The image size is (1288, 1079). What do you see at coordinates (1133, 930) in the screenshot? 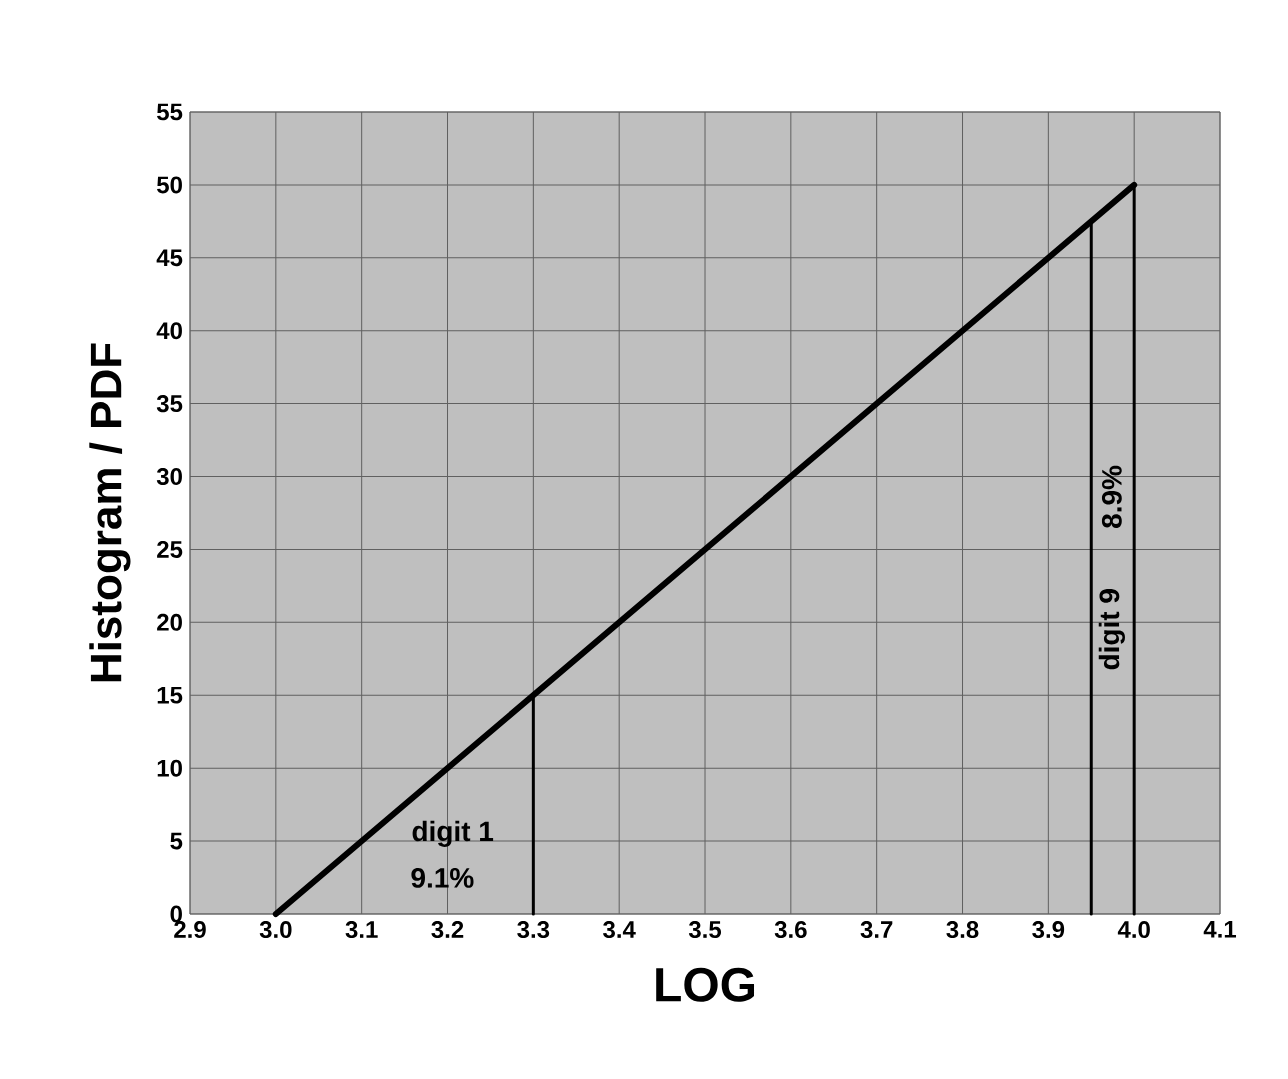
I see `x-tick-label: 4.0` at bounding box center [1133, 930].